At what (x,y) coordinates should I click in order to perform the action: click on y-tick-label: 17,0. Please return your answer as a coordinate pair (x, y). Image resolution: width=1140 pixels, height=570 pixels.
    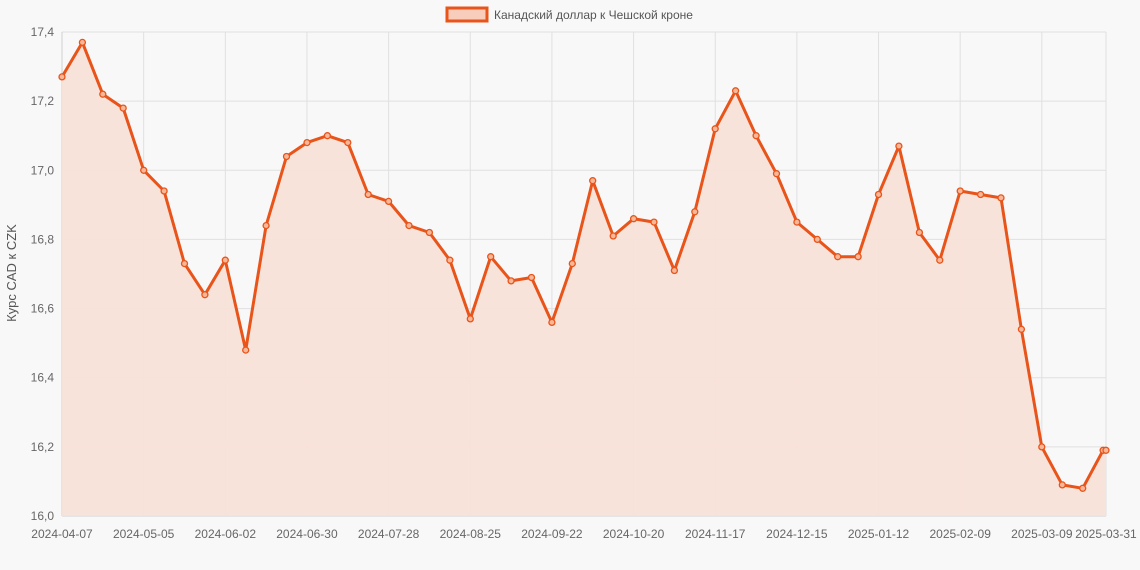
    Looking at the image, I should click on (43, 170).